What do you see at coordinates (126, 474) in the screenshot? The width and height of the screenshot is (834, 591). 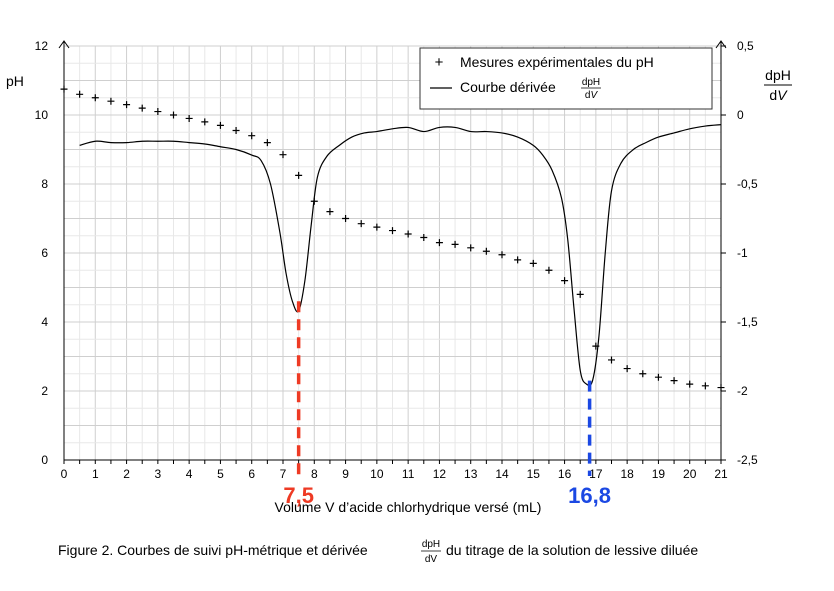 I see `x-tick-label: 2` at bounding box center [126, 474].